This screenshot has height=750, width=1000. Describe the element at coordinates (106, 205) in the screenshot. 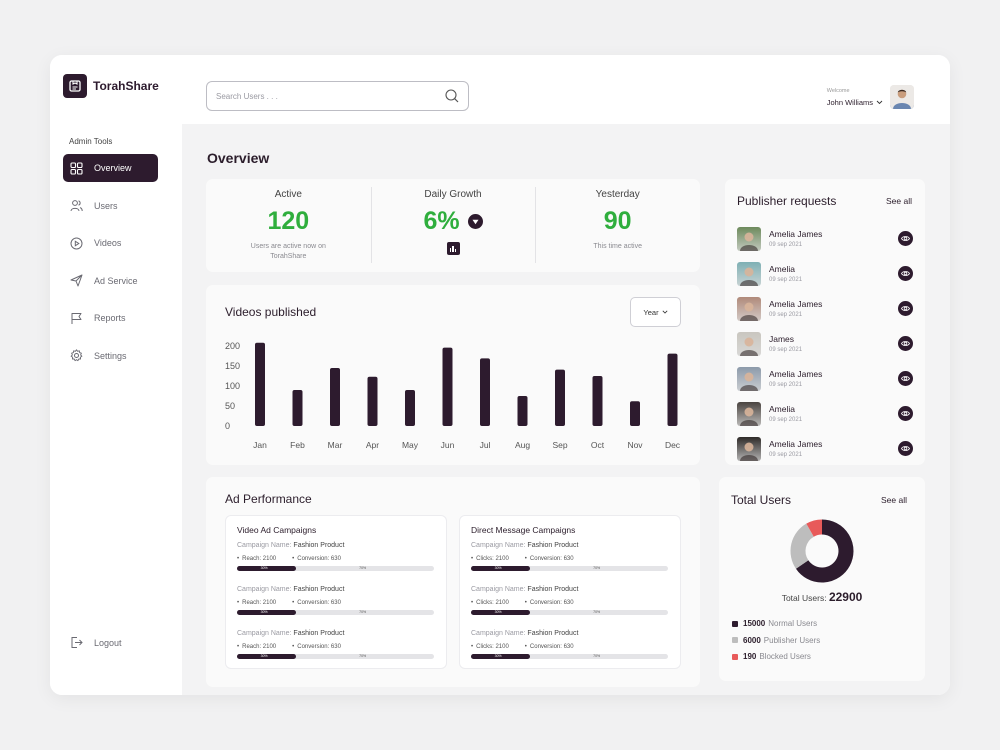

I see `sidebar-item-label: Users` at that location.